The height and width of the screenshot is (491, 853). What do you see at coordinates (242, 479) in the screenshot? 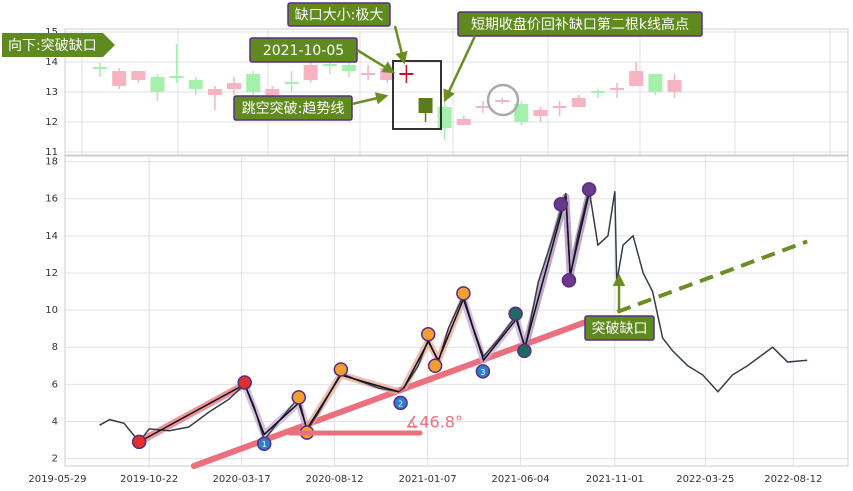
I see `x-tick-label: 2020-03-17` at bounding box center [242, 479].